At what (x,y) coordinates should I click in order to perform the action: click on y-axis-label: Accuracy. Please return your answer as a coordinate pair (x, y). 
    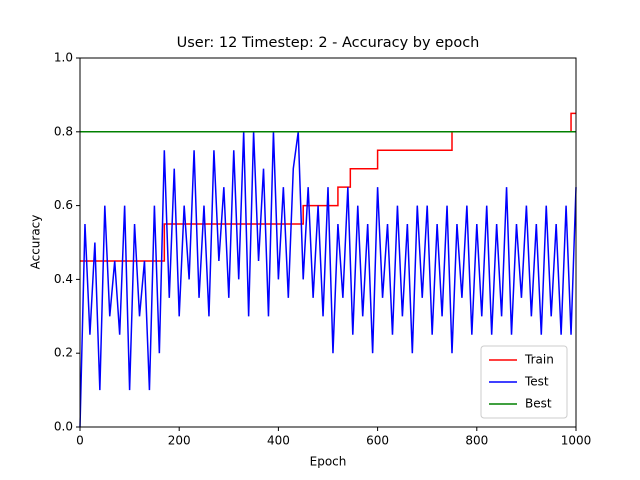
    Looking at the image, I should click on (36, 242).